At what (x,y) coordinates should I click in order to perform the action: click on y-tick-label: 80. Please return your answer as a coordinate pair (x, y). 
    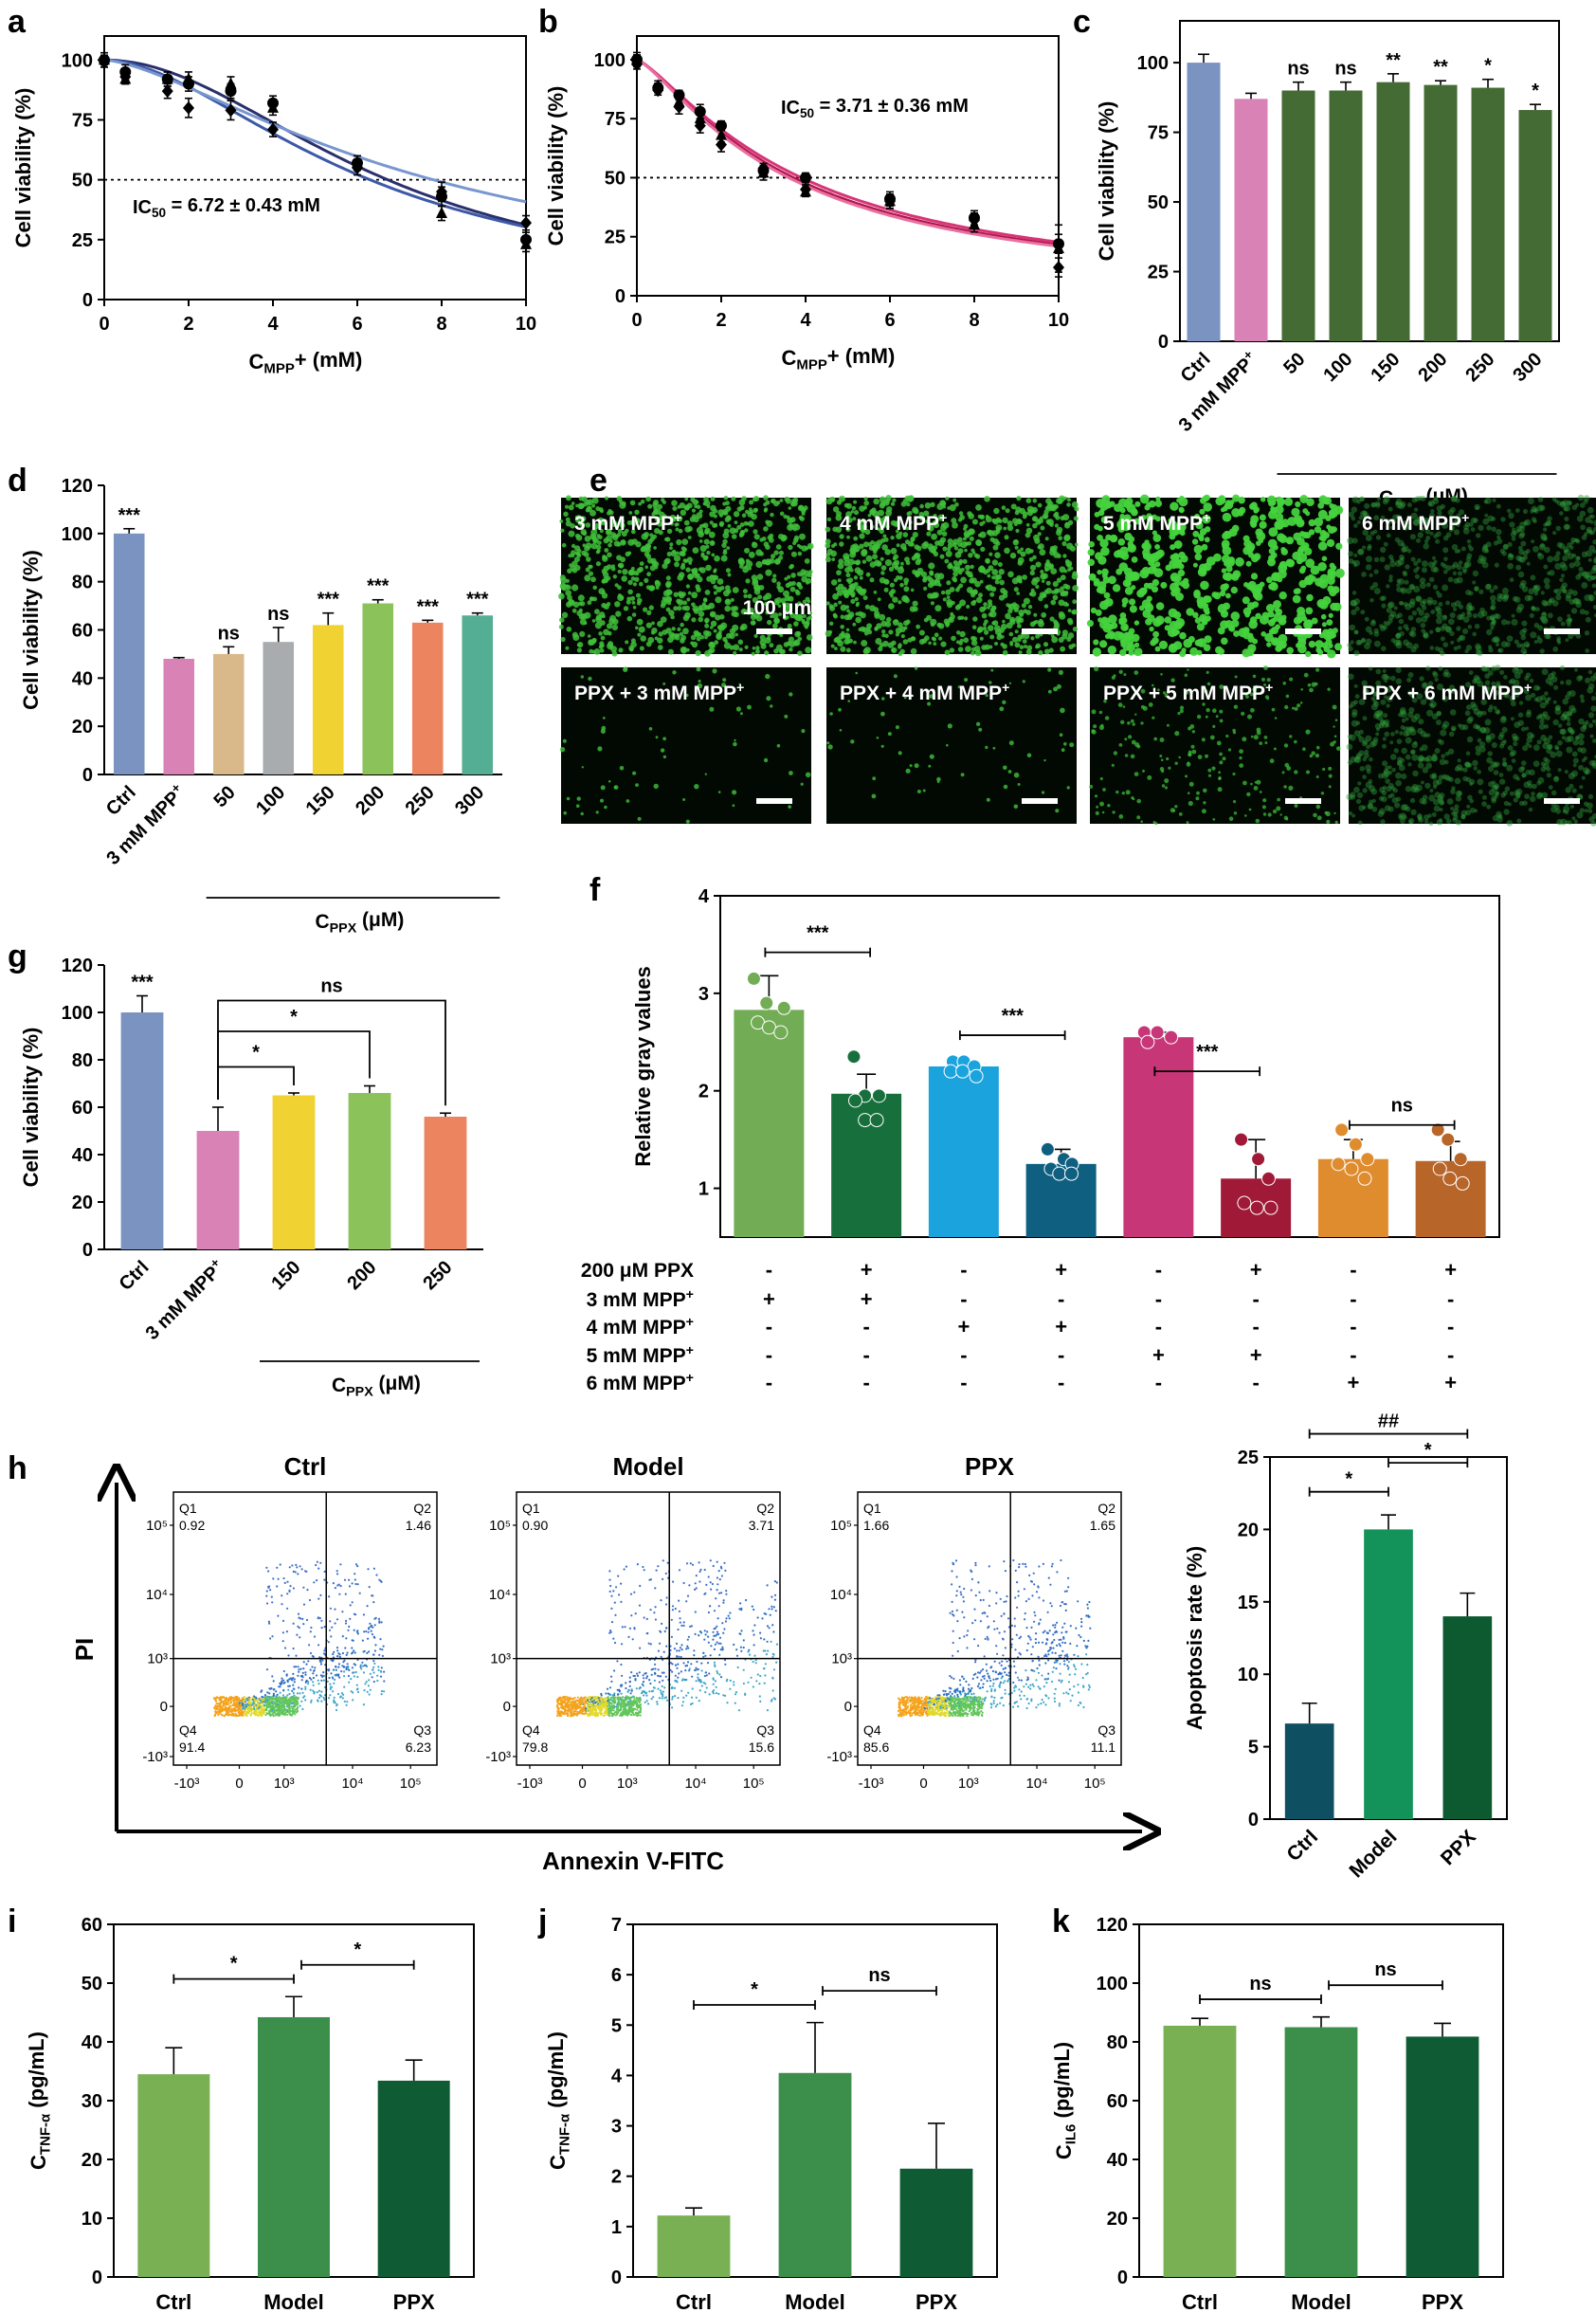
    Looking at the image, I should click on (1118, 2042).